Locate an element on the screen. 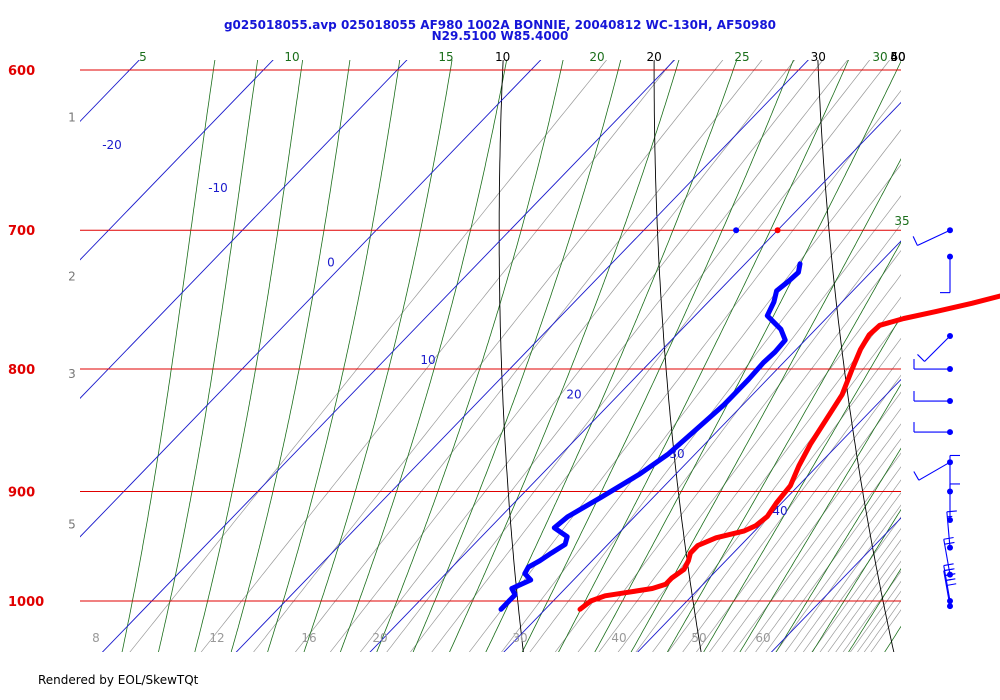  chart-subtitle: N29.5100 W85.4000 is located at coordinates (500, 36).